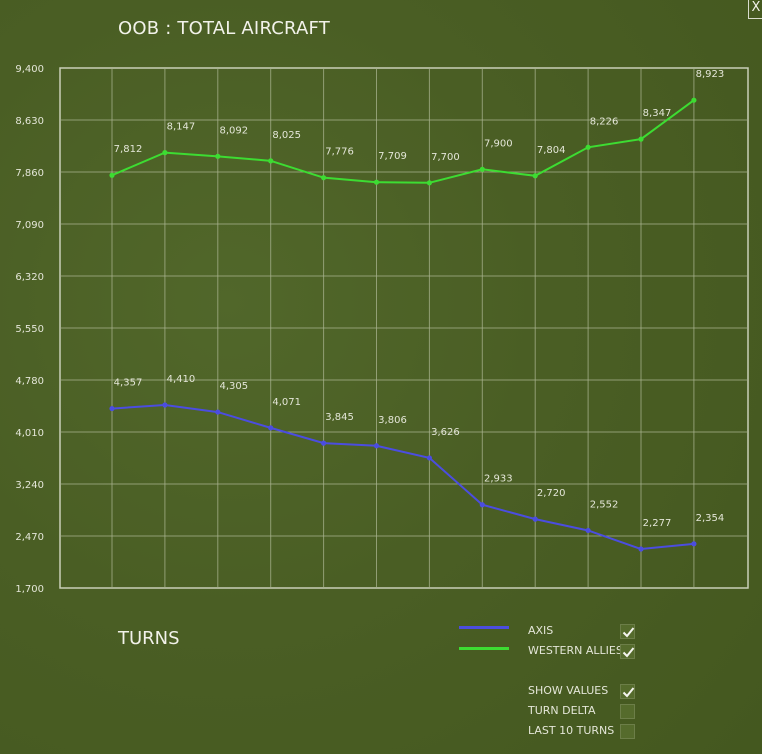 The height and width of the screenshot is (754, 762). I want to click on western-allies-checkbox, so click(627, 651).